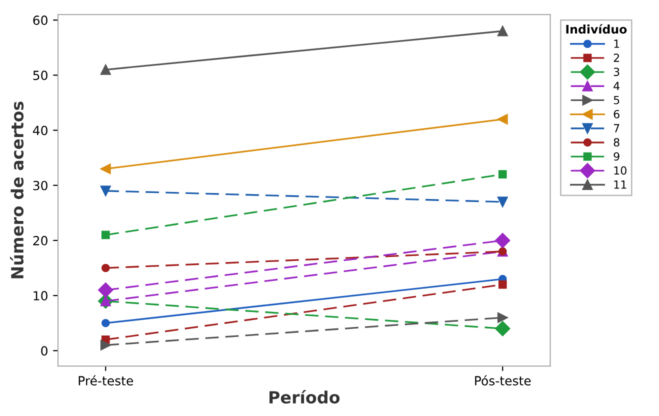  What do you see at coordinates (44, 351) in the screenshot?
I see `y-tick-label: 0` at bounding box center [44, 351].